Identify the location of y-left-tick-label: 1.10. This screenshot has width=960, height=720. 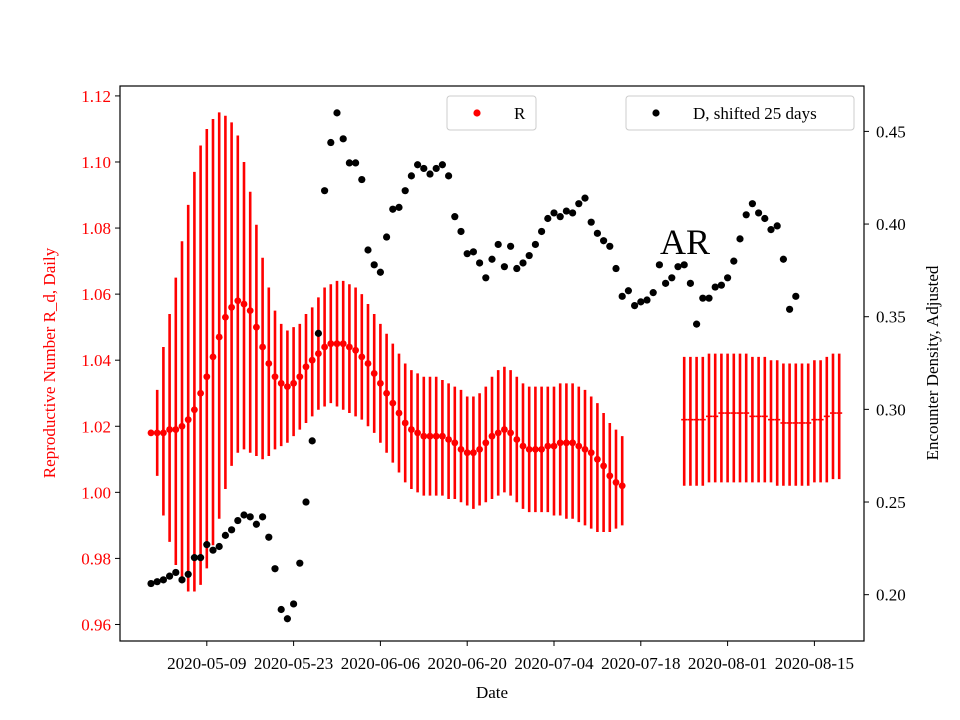
(96, 162).